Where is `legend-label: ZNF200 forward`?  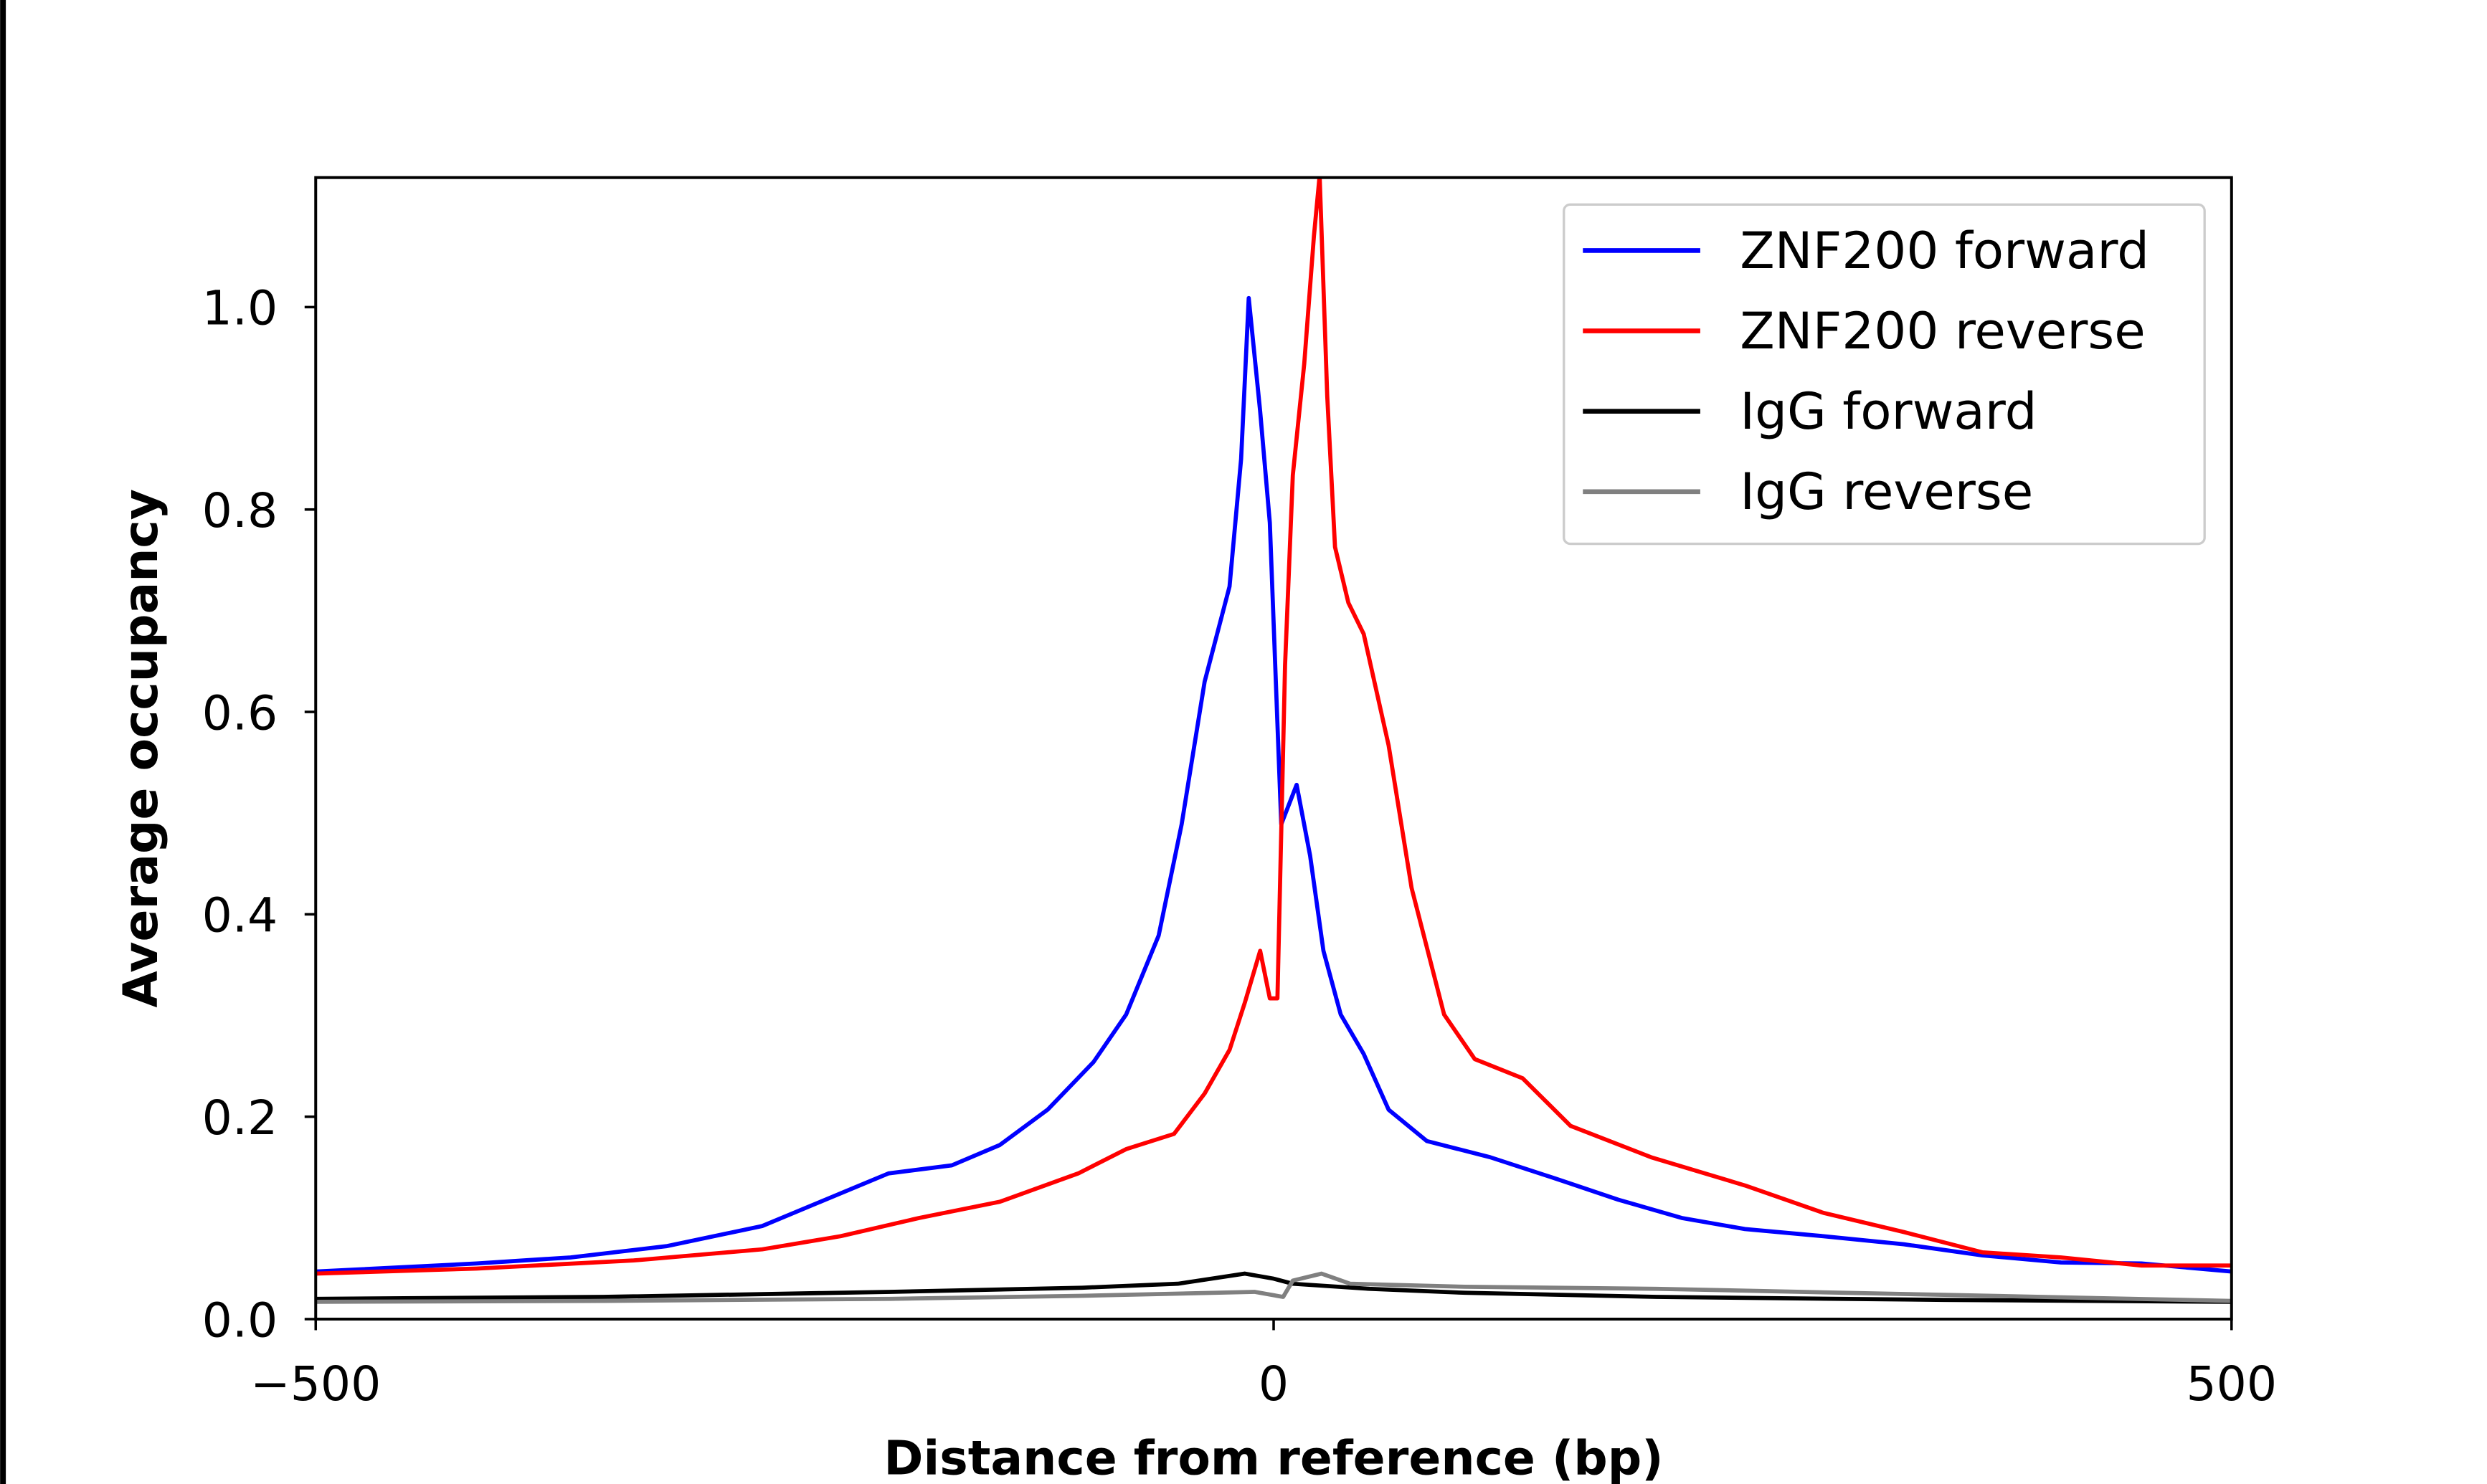
legend-label: ZNF200 forward is located at coordinates (1945, 250).